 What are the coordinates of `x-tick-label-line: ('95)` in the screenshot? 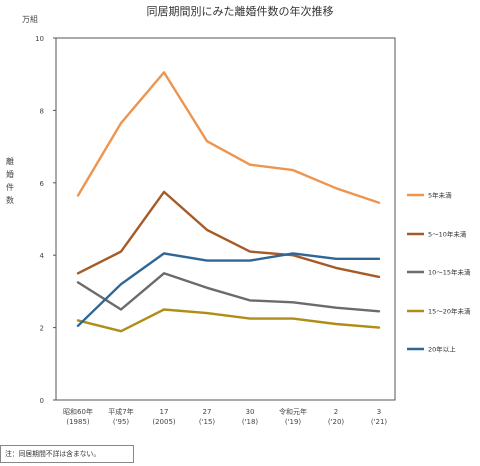 It's located at (121, 422).